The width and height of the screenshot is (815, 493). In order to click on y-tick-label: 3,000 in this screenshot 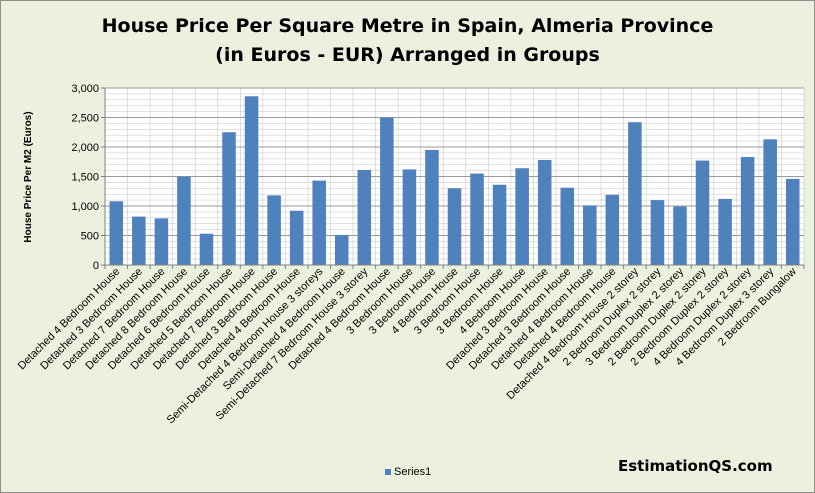, I will do `click(85, 89)`.